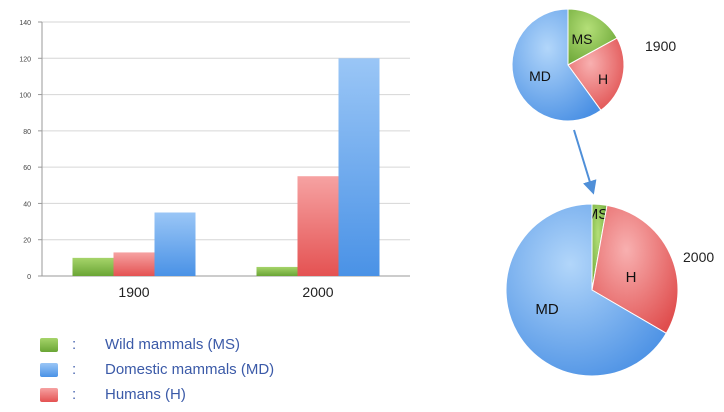 The width and height of the screenshot is (724, 412). Describe the element at coordinates (277, 271) in the screenshot. I see `bar-wild-2000` at that location.